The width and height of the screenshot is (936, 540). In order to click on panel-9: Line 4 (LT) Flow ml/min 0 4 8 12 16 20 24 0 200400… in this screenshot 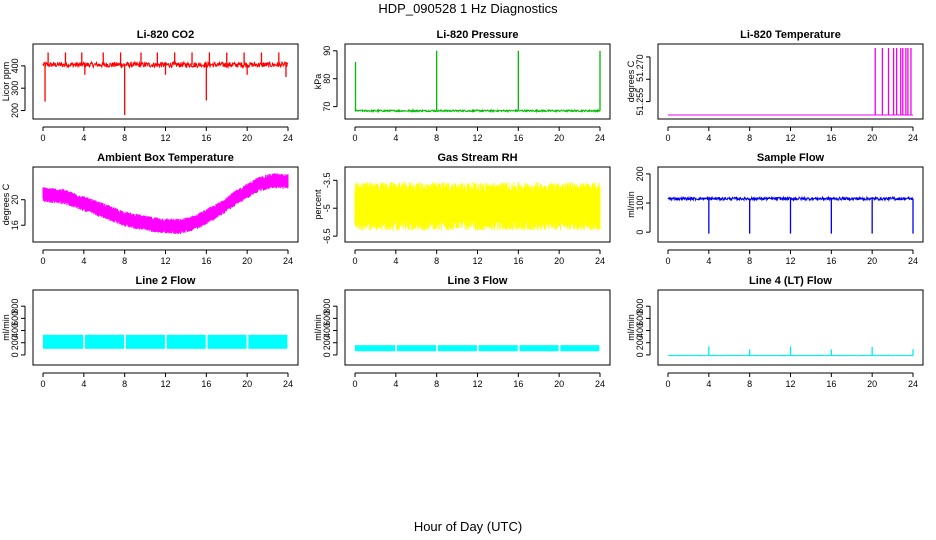, I will do `click(775, 332)`.